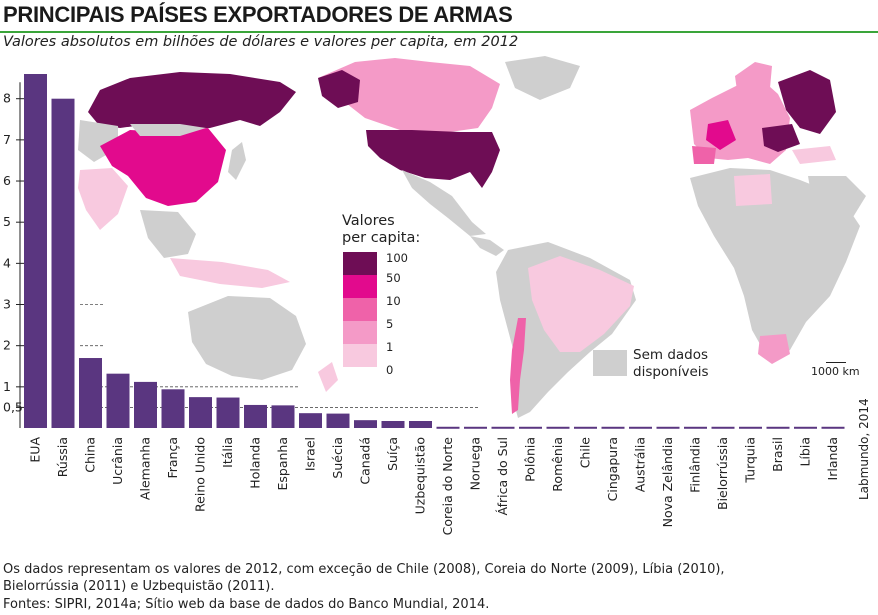  Describe the element at coordinates (390, 370) in the screenshot. I see `legend-label-0: 0` at that location.